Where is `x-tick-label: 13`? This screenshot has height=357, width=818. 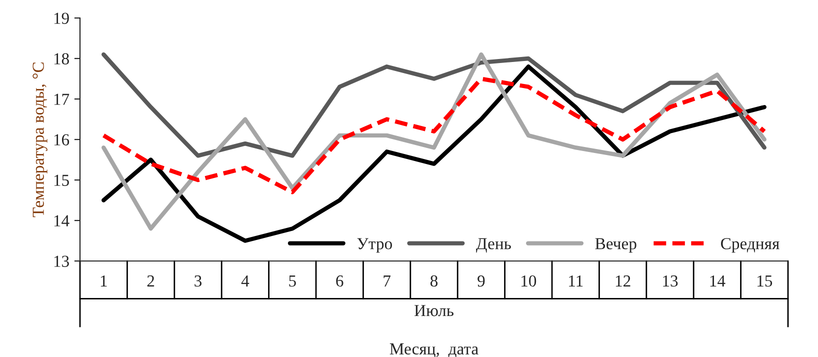
x-tick-label: 13 is located at coordinates (670, 281).